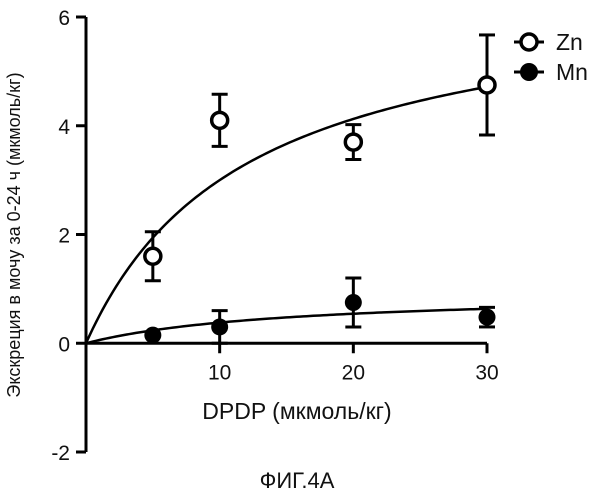  What do you see at coordinates (486, 372) in the screenshot?
I see `x-tick-label: 30` at bounding box center [486, 372].